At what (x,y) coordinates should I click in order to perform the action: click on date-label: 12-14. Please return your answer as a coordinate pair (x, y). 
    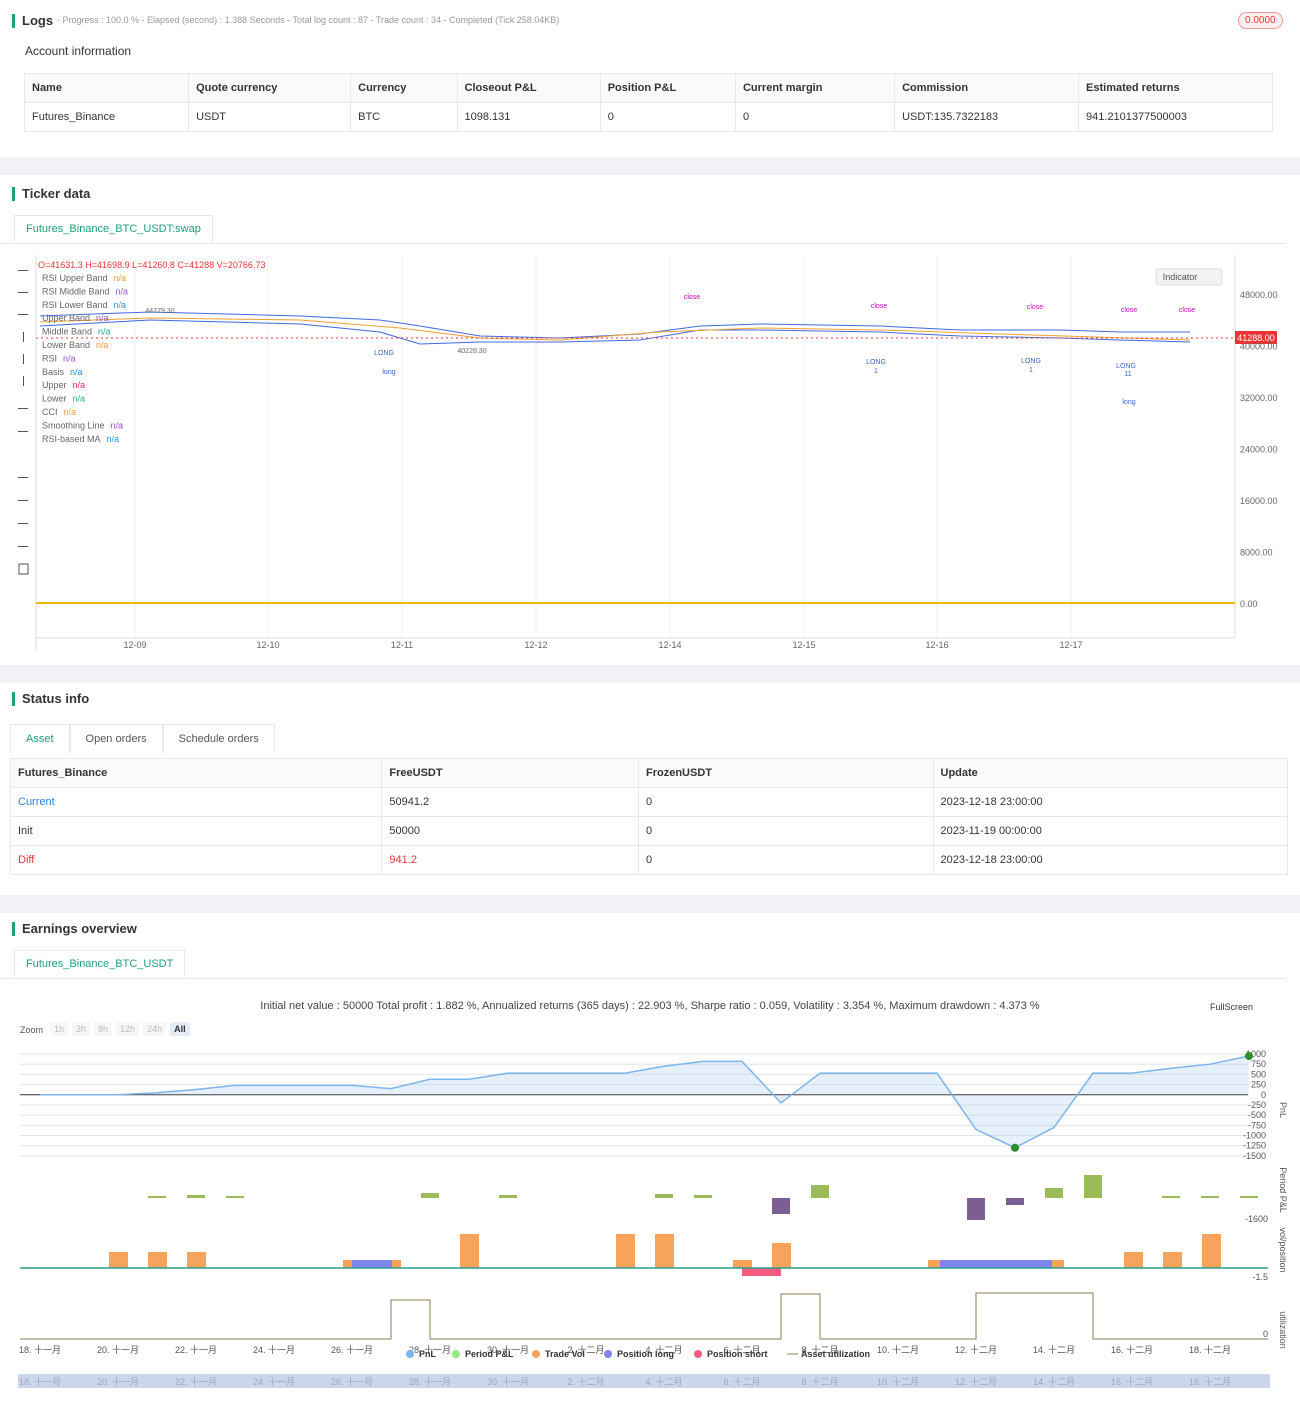
    Looking at the image, I should click on (669, 645).